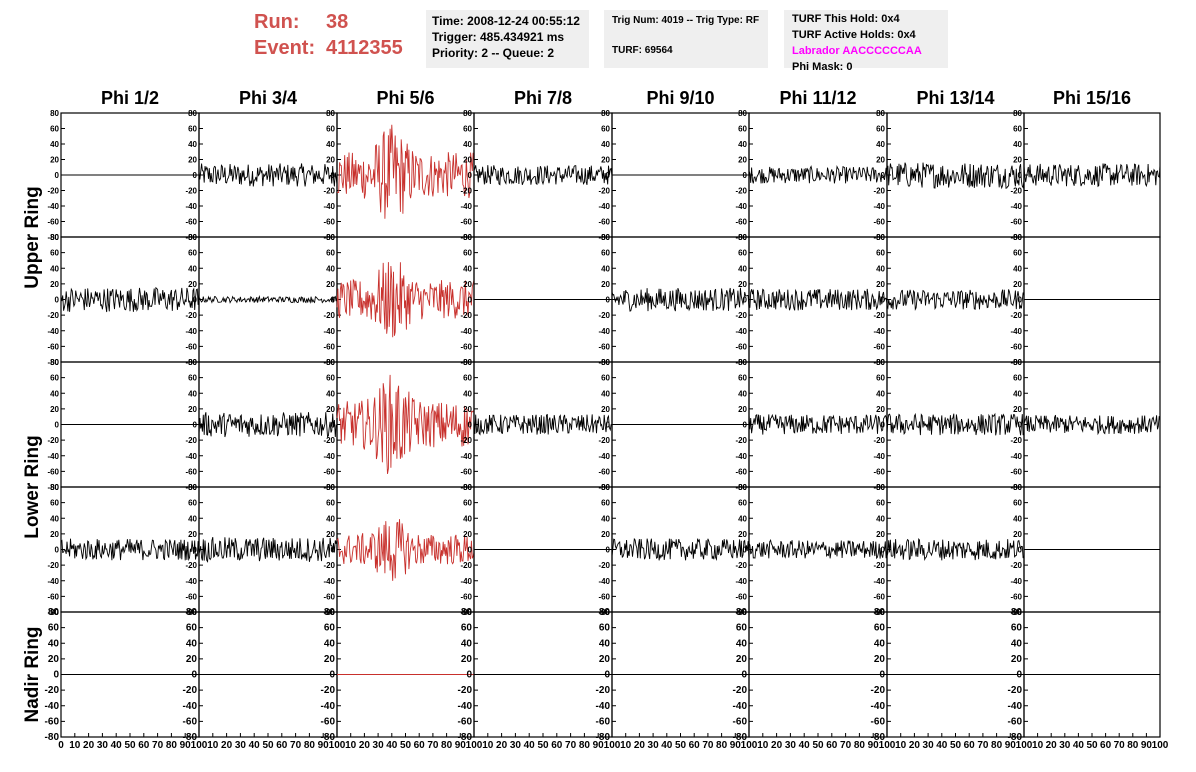 The width and height of the screenshot is (1196, 772). I want to click on x-tick-label: 70, so click(983, 745).